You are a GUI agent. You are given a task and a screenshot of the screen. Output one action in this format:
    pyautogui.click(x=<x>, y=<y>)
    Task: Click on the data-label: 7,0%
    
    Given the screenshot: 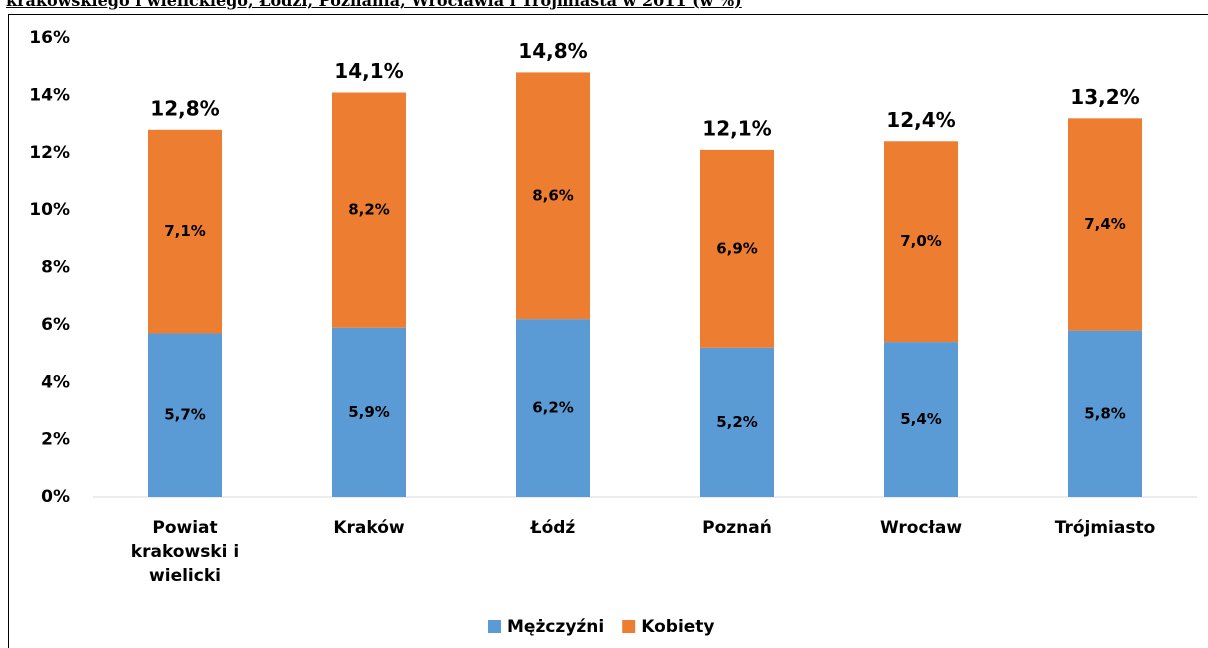 What is the action you would take?
    pyautogui.click(x=921, y=241)
    